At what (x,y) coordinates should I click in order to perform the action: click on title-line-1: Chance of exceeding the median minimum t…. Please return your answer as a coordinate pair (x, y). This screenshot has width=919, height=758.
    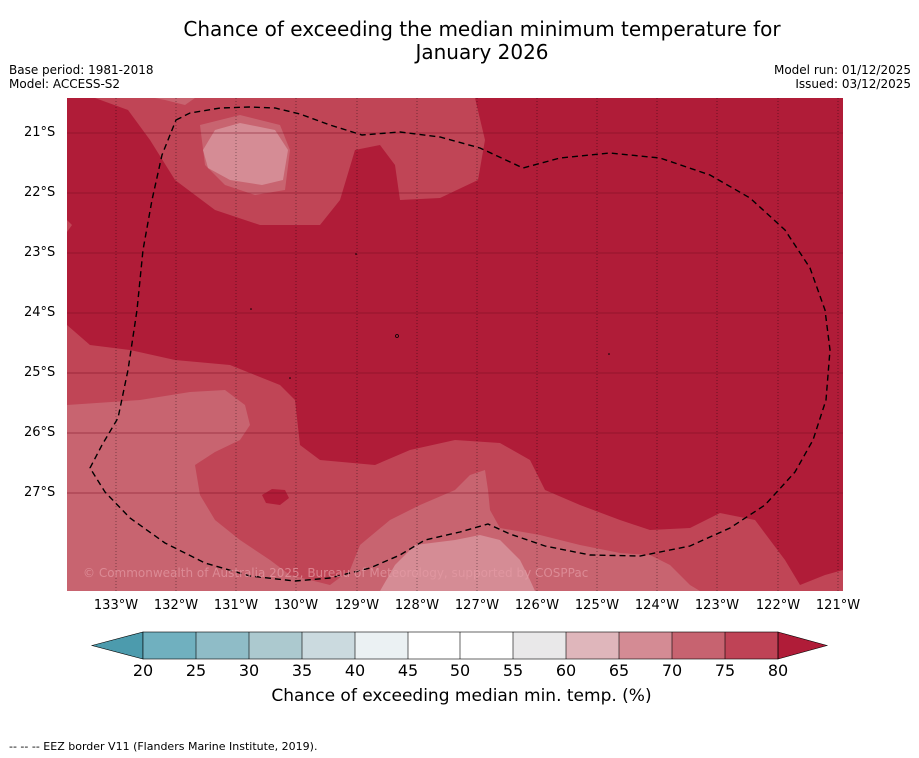
    Looking at the image, I should click on (482, 29).